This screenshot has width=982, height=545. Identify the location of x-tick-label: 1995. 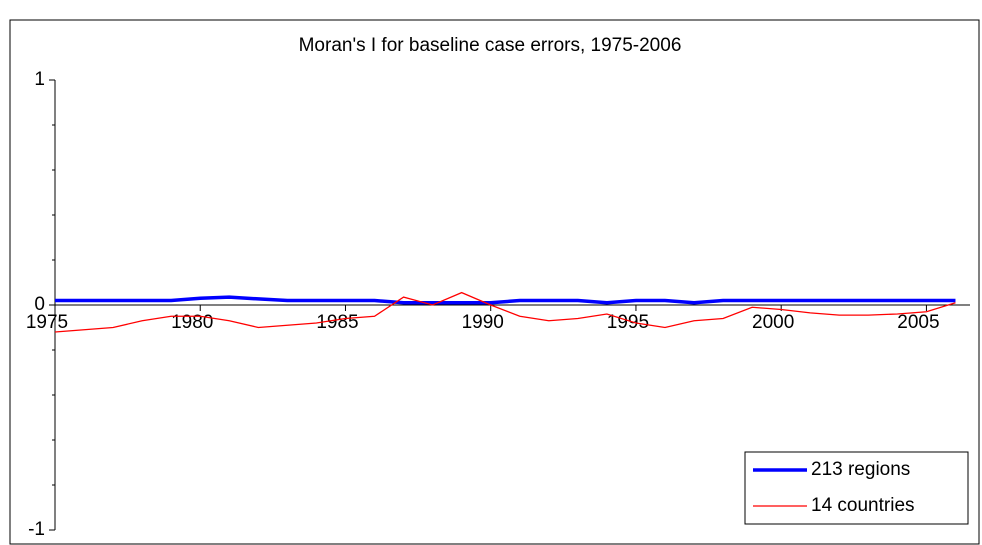
(628, 322).